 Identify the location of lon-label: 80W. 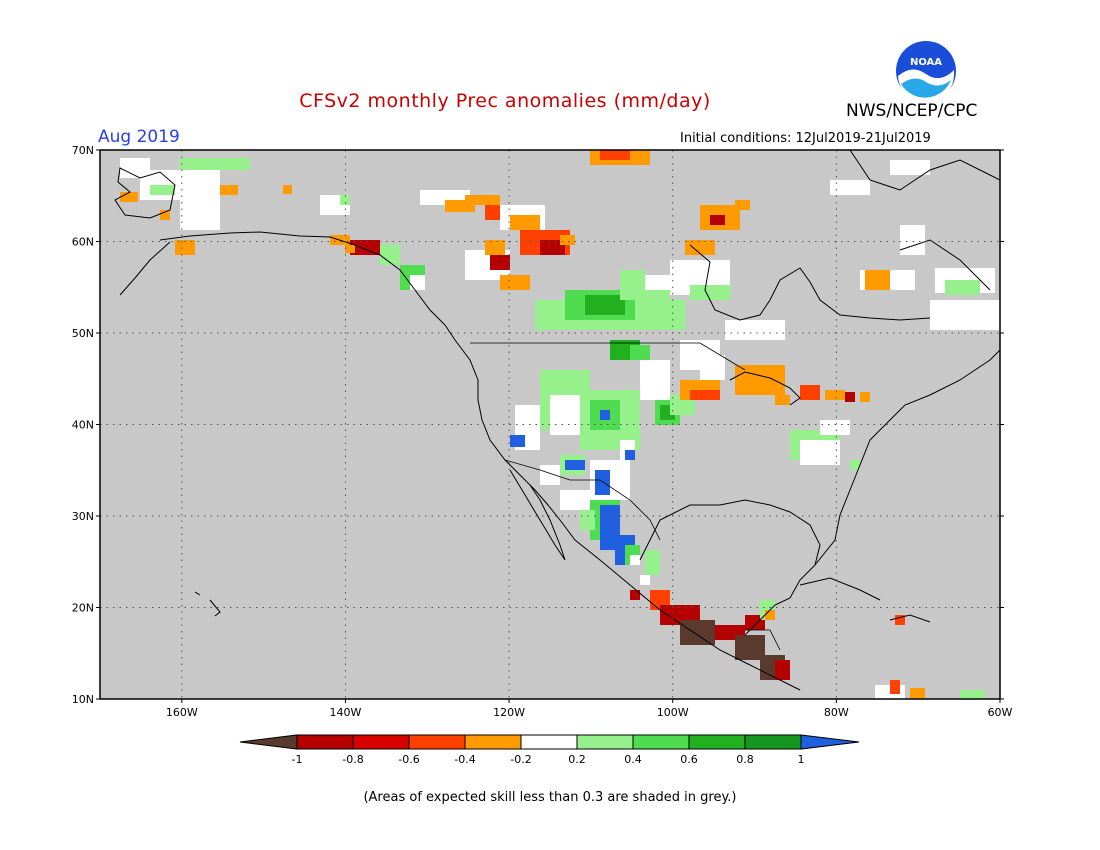
(836, 712).